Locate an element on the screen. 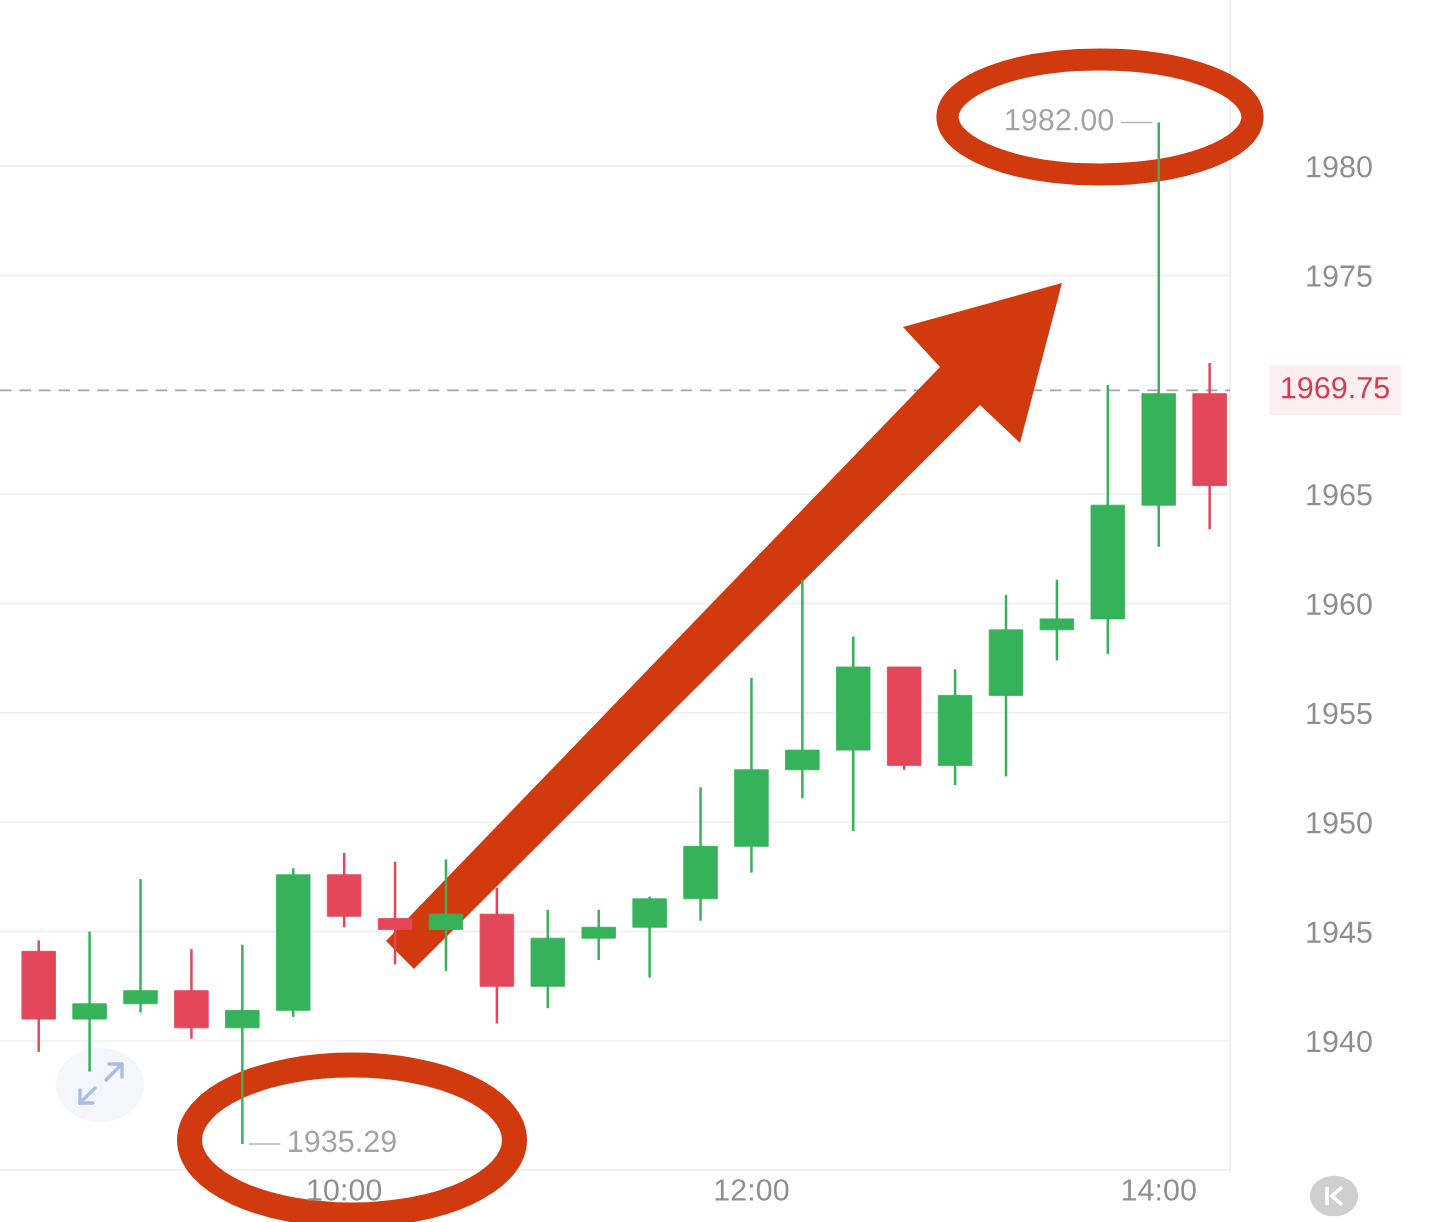 This screenshot has width=1440, height=1222. y-tick-label: 1945 is located at coordinates (1339, 932).